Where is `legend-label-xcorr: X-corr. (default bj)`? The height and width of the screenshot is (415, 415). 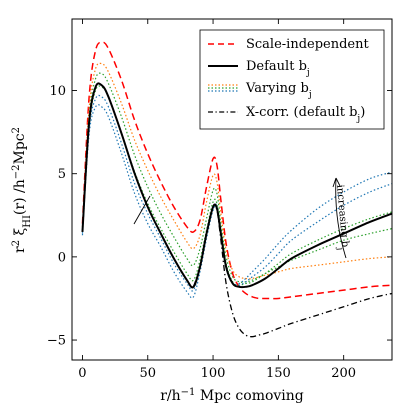
legend-label-xcorr: X-corr. (default bj) is located at coordinates (305, 114).